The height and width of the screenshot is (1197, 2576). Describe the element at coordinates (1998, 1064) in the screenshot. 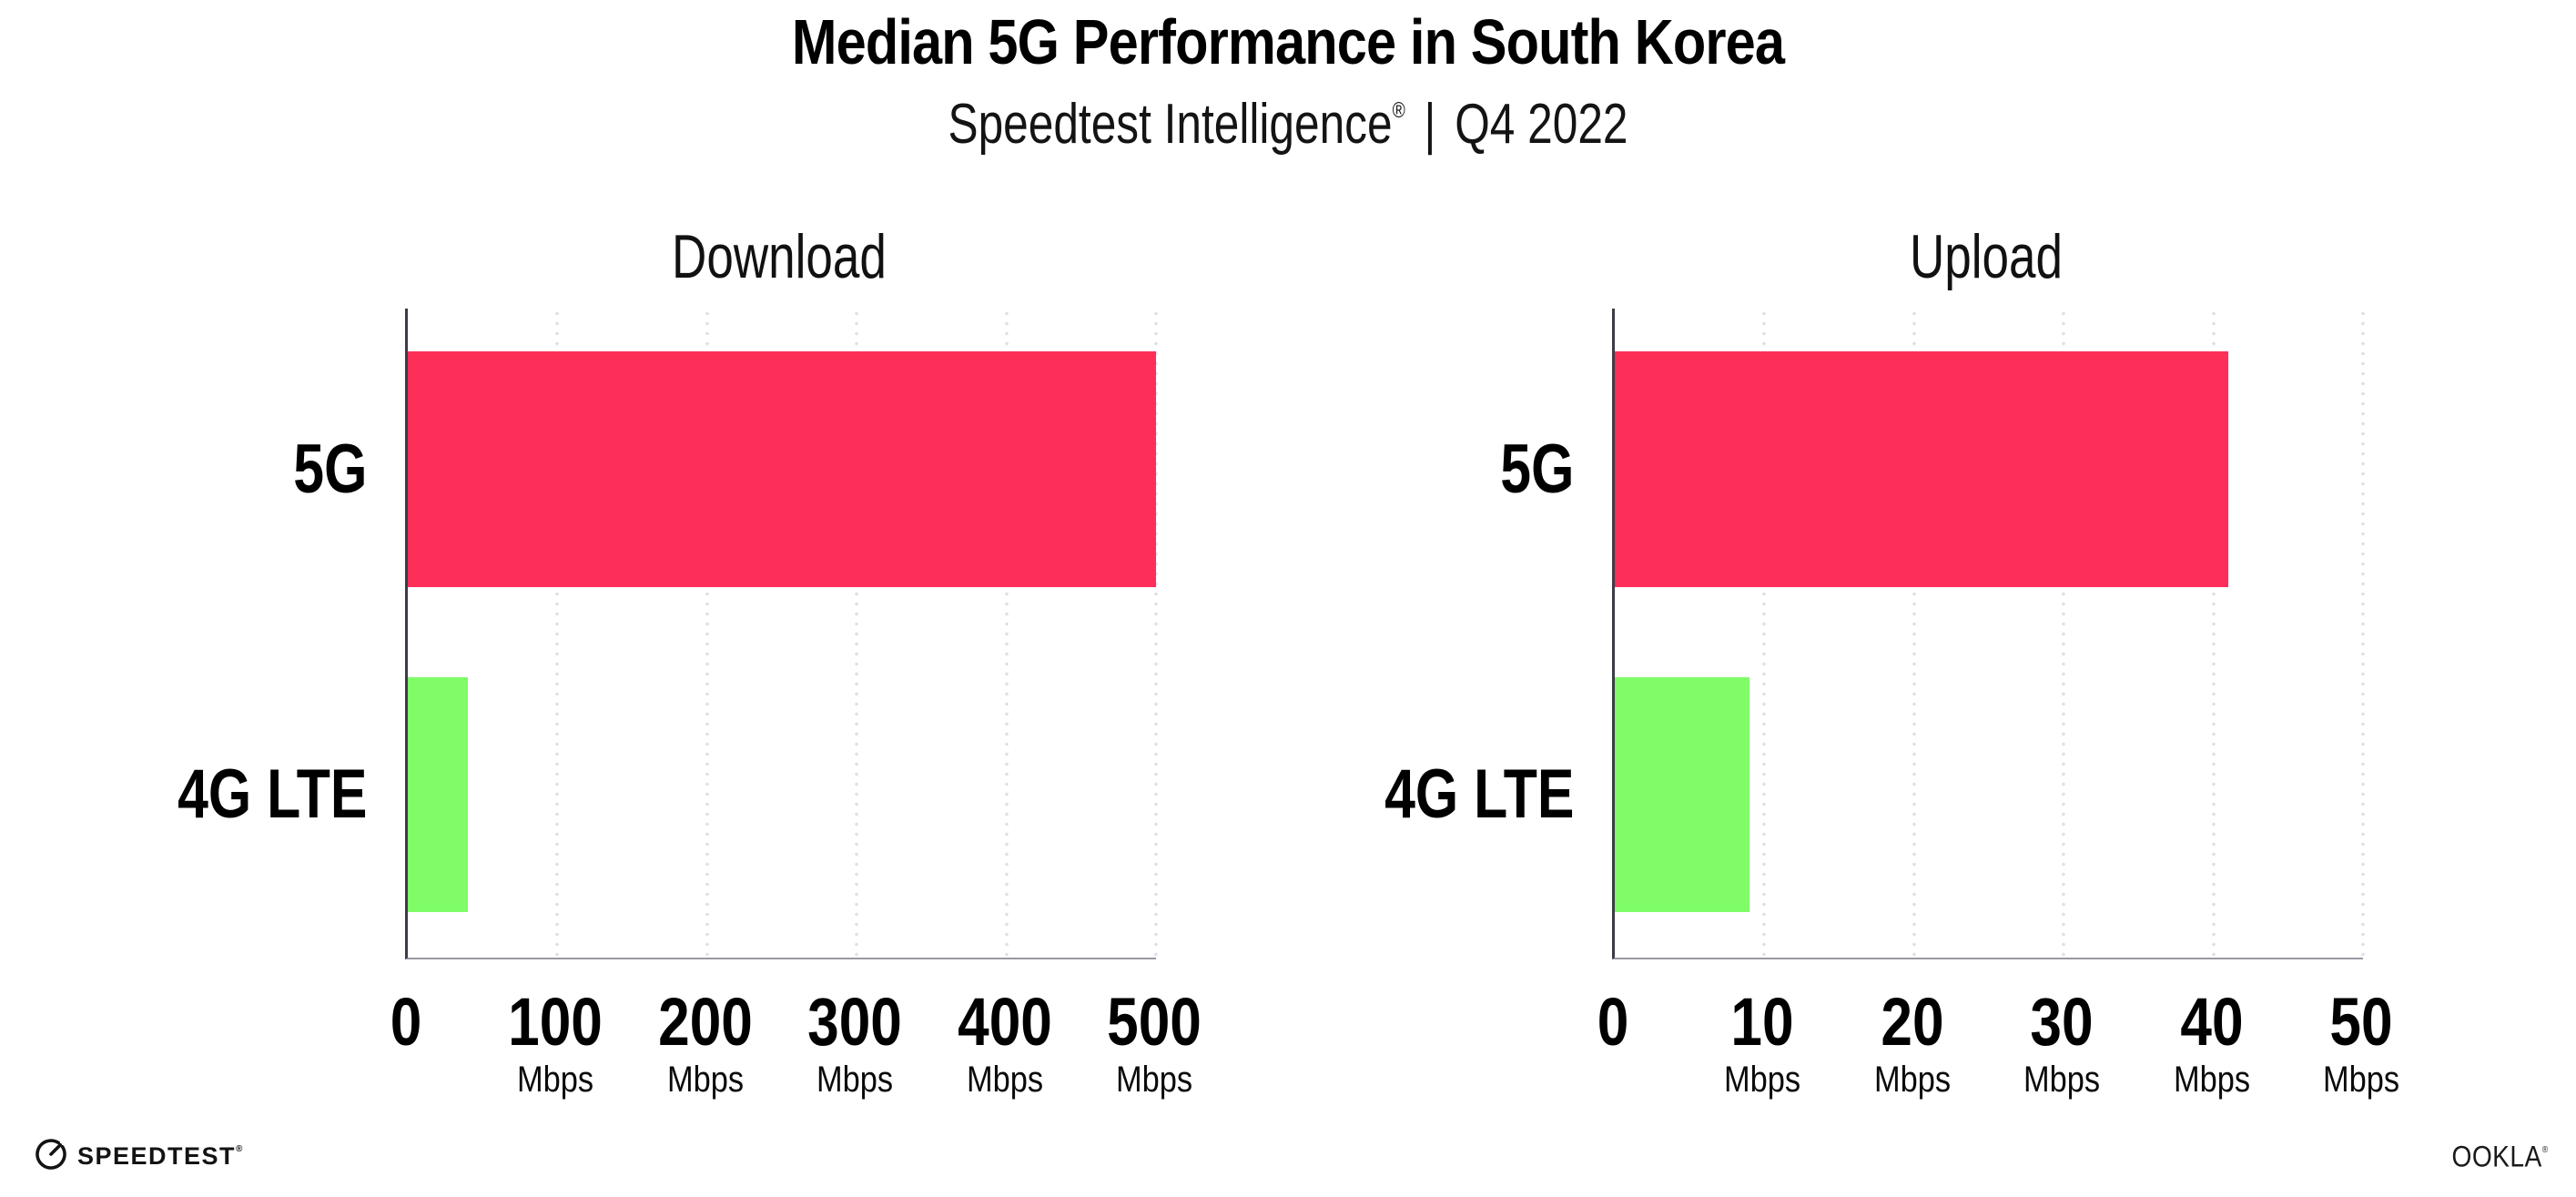

I see `x-axis-ticks: 0 10 Mbps 20 Mbps 30 Mbps 40 Mbps 50 Mbps` at that location.